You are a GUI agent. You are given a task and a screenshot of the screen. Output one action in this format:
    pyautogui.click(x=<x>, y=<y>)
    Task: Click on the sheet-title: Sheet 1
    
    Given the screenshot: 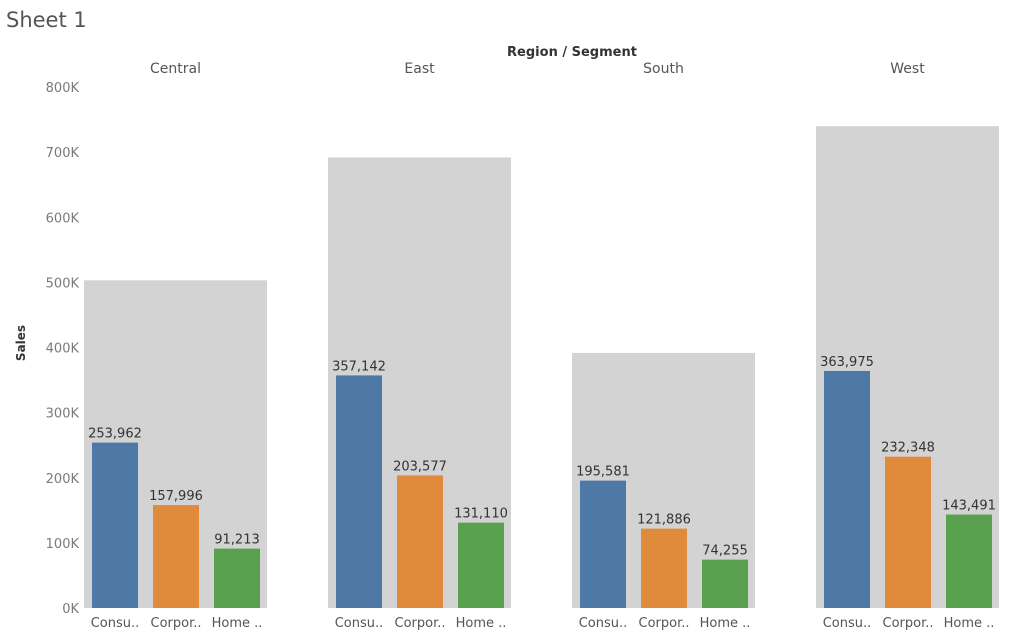 What is the action you would take?
    pyautogui.click(x=46, y=20)
    